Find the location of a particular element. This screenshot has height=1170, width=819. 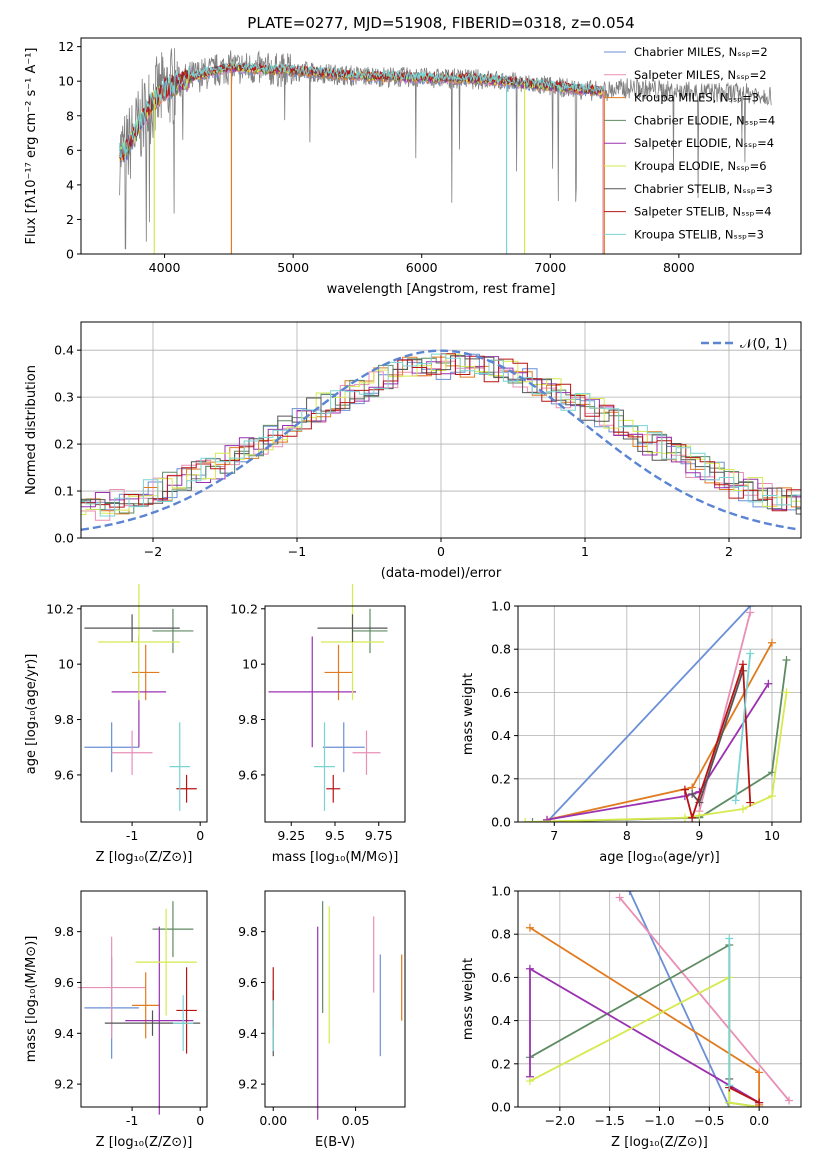

legend-entry: Salpeter MILES, Nₛₛₚ=2 is located at coordinates (700, 75).